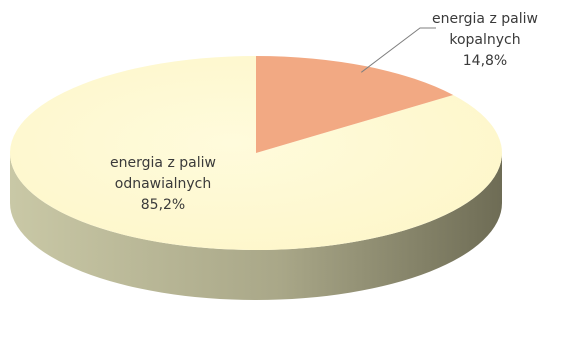 The image size is (572, 361). Describe the element at coordinates (485, 19) in the screenshot. I see `slice-label-fossil-line1: energia z paliw` at that location.